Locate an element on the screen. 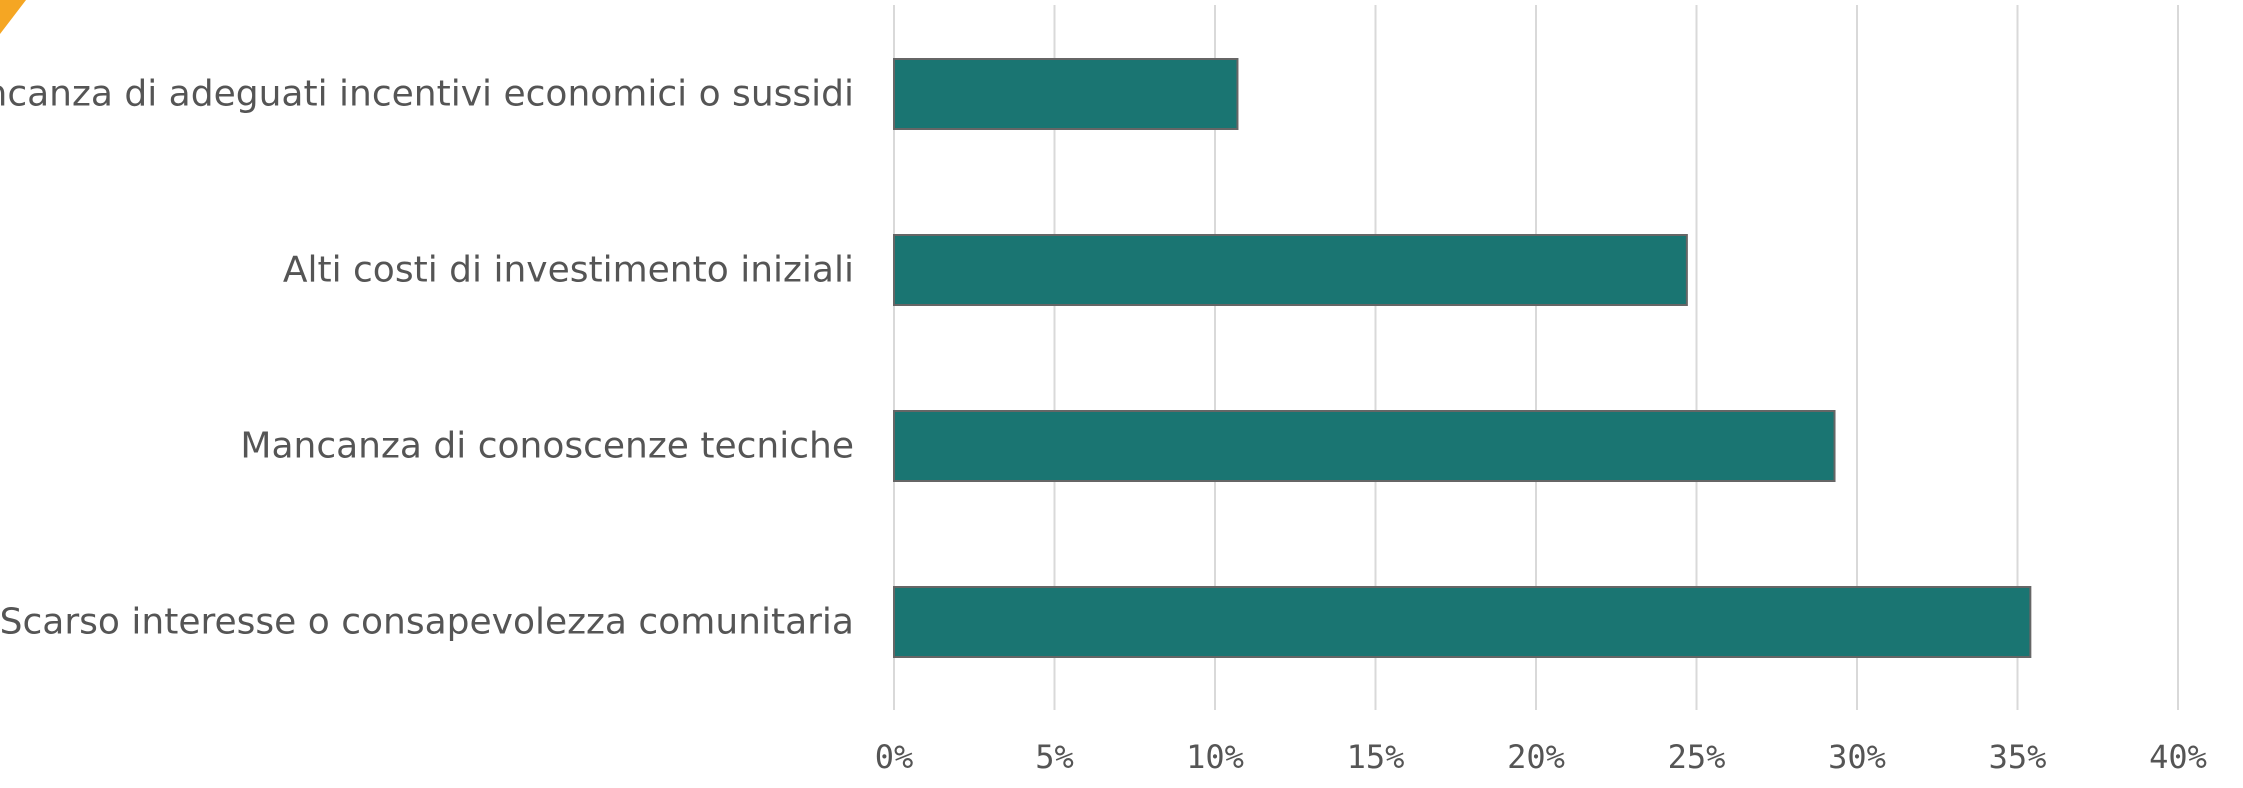  x-tick-label: 5% is located at coordinates (1054, 757).